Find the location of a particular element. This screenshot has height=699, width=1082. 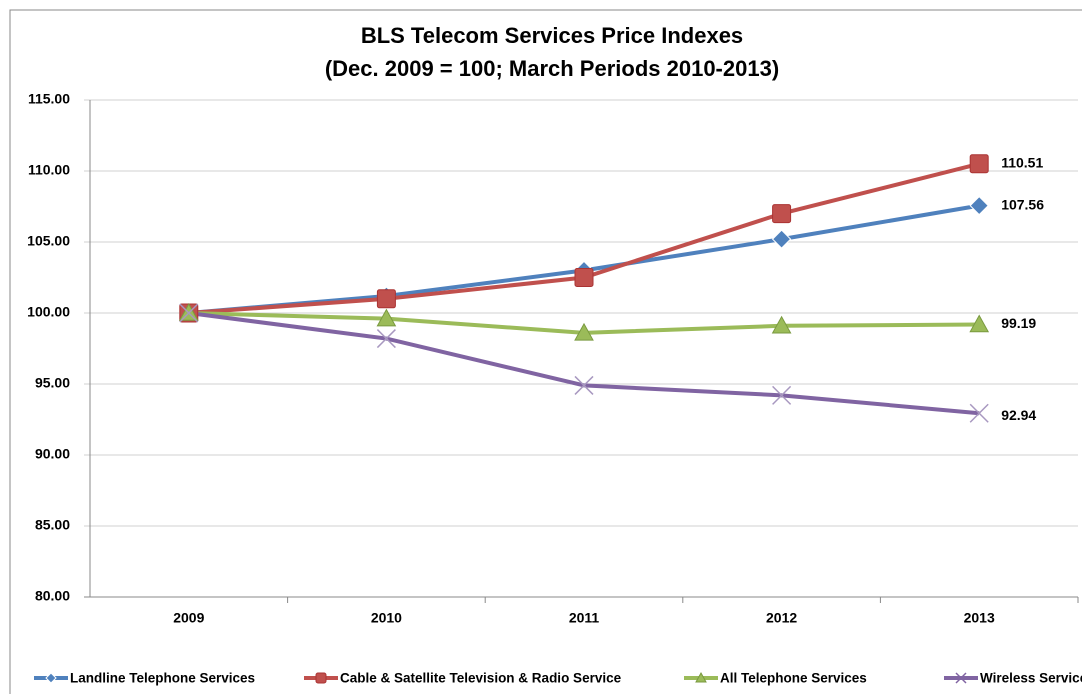

x-tick-label: 2013 is located at coordinates (979, 618).